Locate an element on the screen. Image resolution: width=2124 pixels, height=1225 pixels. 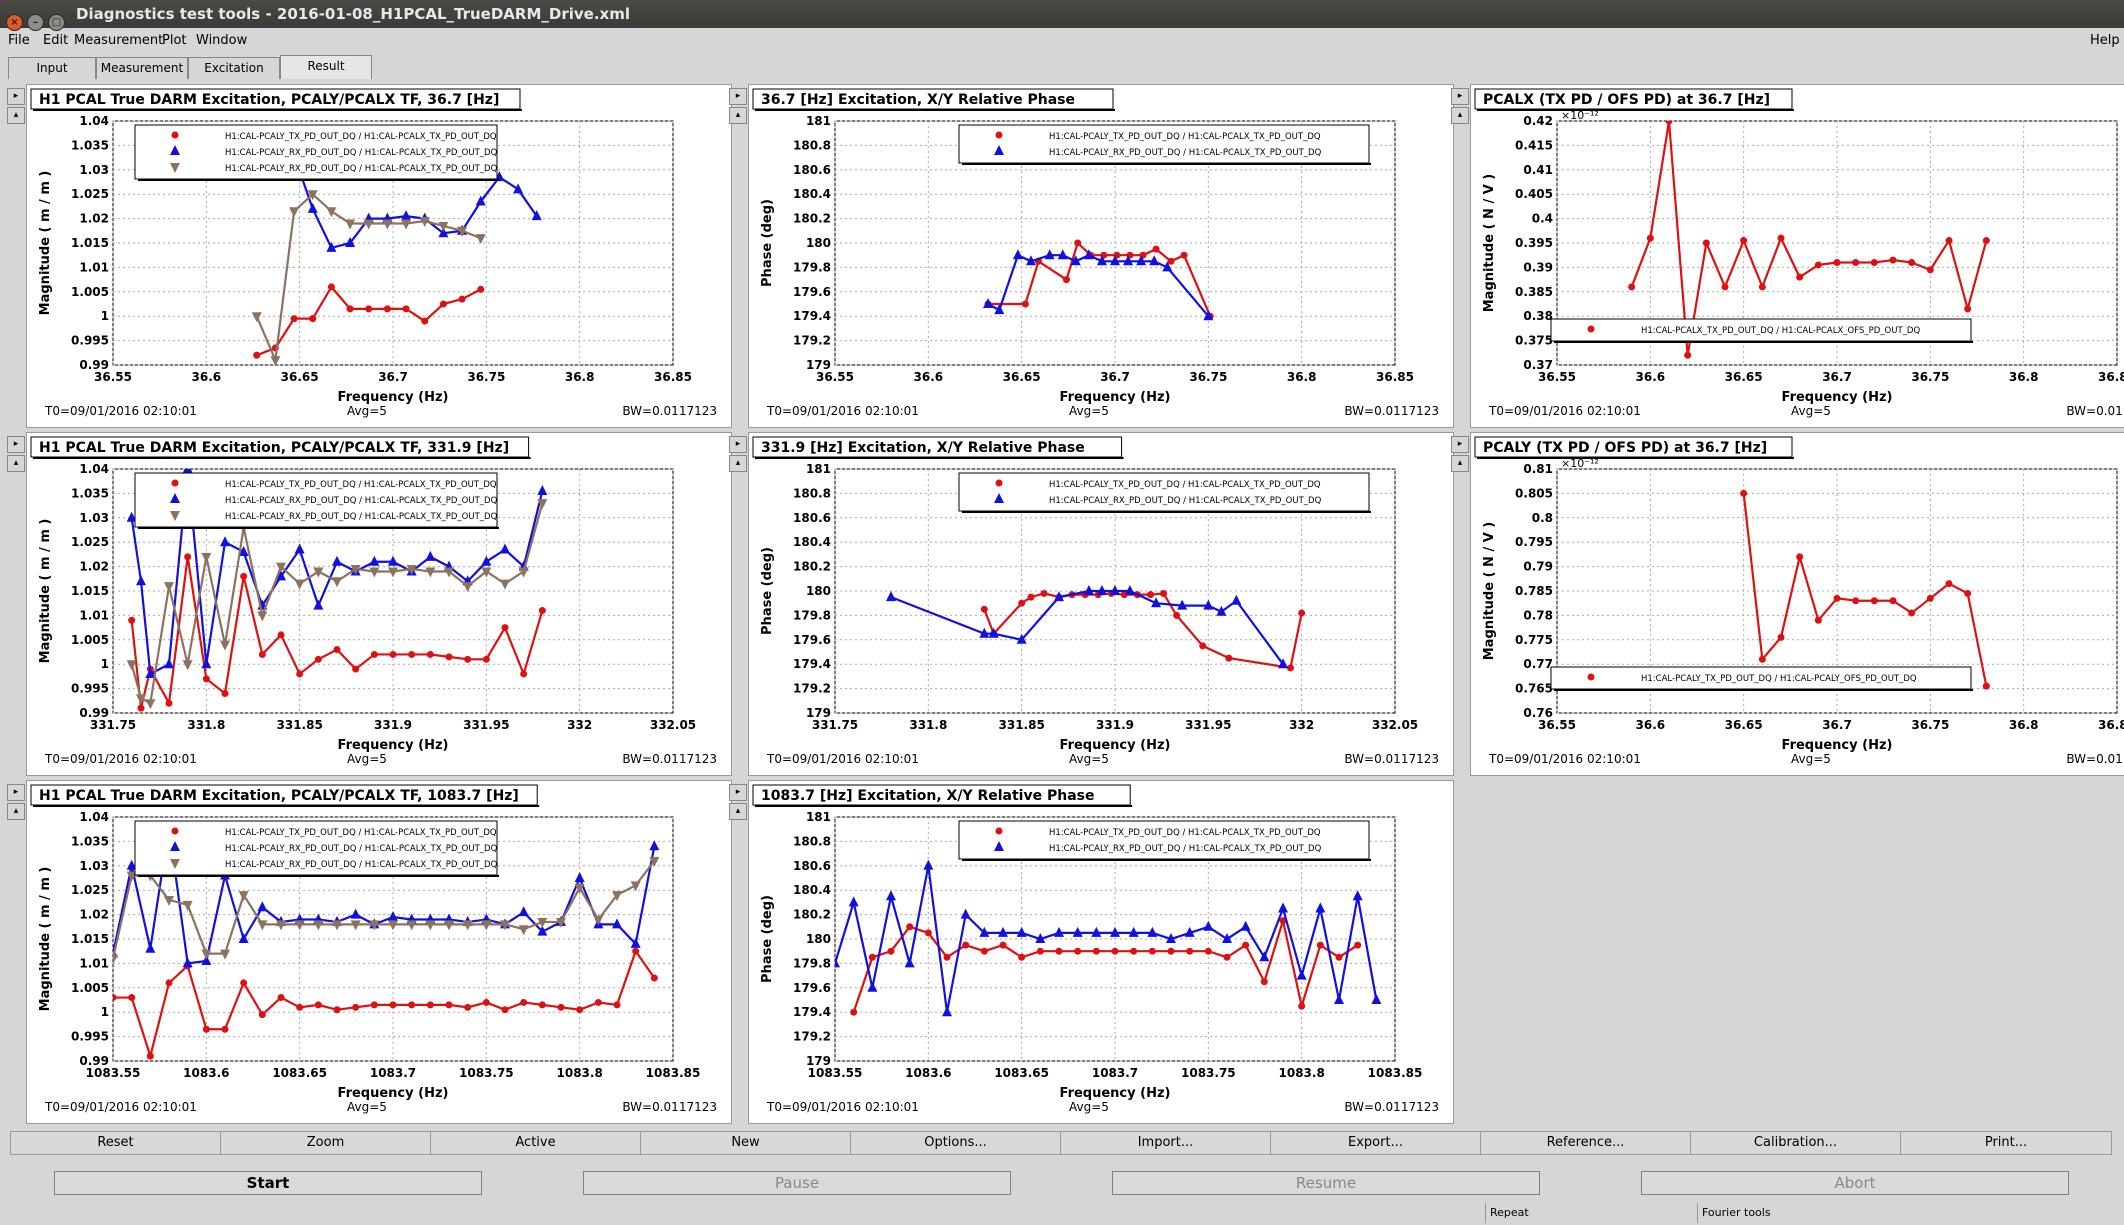
menu-file: File is located at coordinates (19, 40).